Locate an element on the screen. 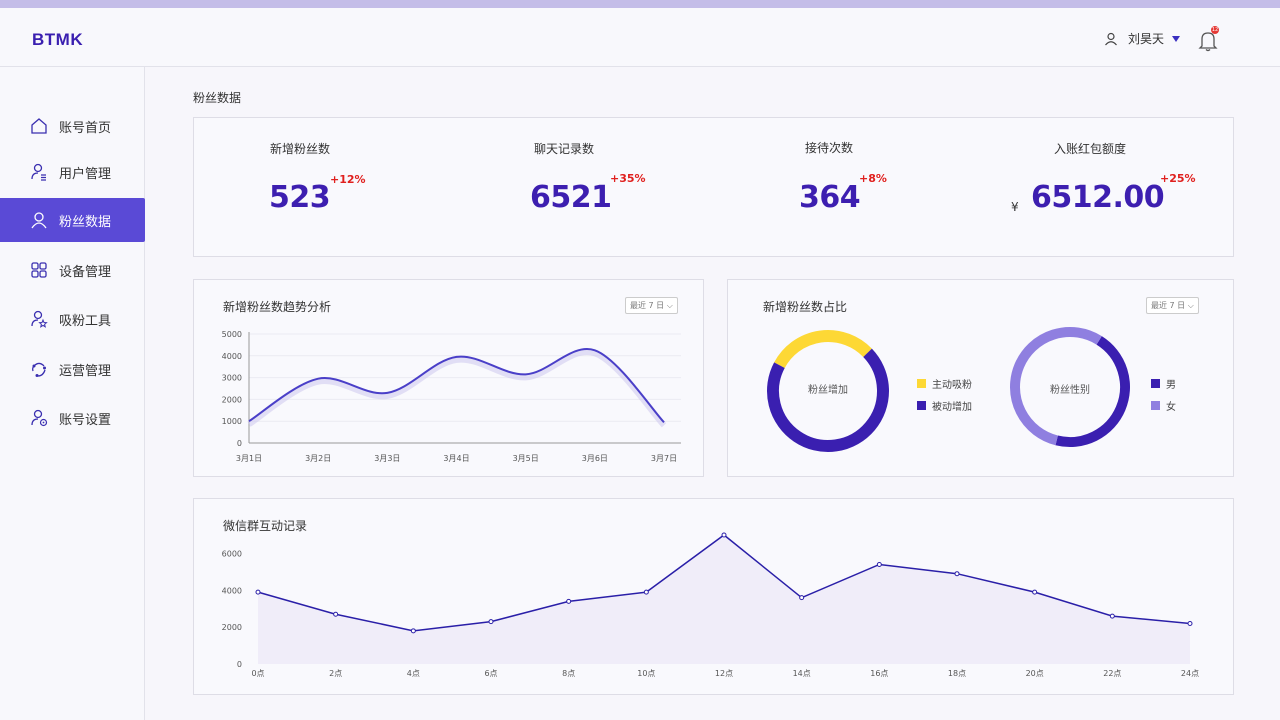  stat-label: 聊天记录数 is located at coordinates (564, 149).